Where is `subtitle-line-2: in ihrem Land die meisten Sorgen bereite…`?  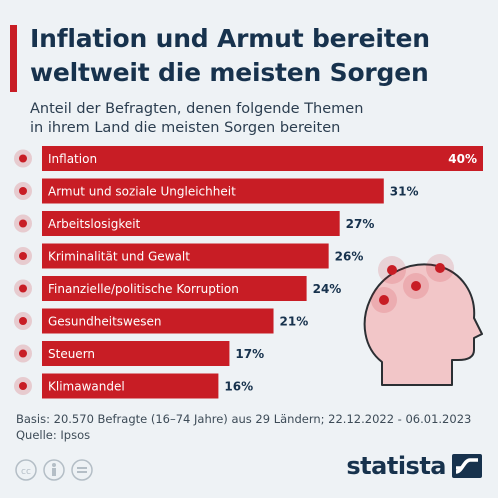 subtitle-line-2: in ihrem Land die meisten Sorgen bereite… is located at coordinates (185, 128).